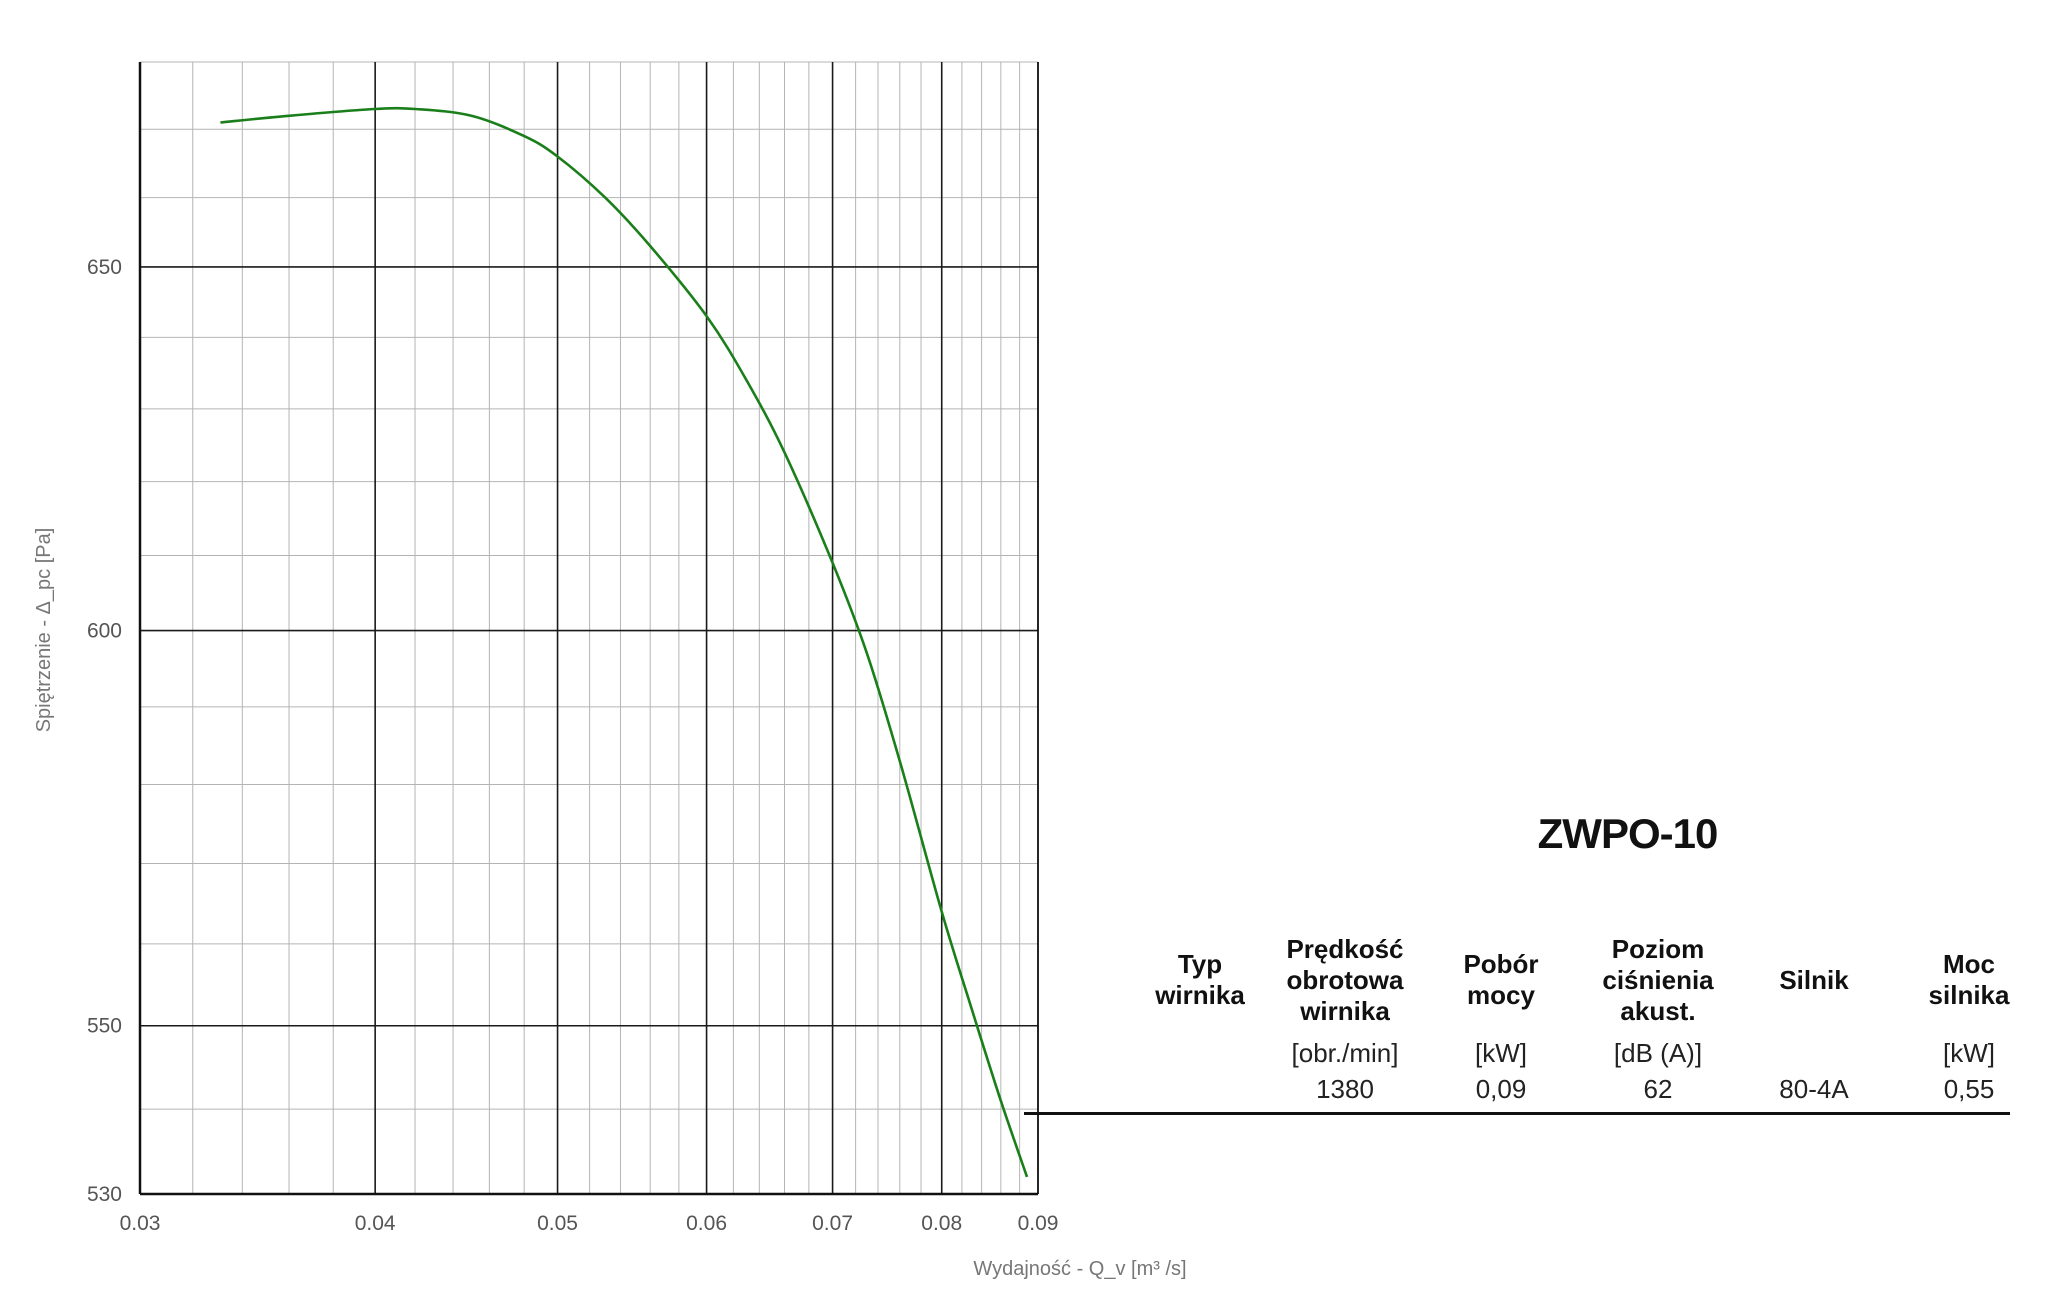 This screenshot has height=1299, width=2066. What do you see at coordinates (706, 1223) in the screenshot?
I see `x-tick-label: 0.06` at bounding box center [706, 1223].